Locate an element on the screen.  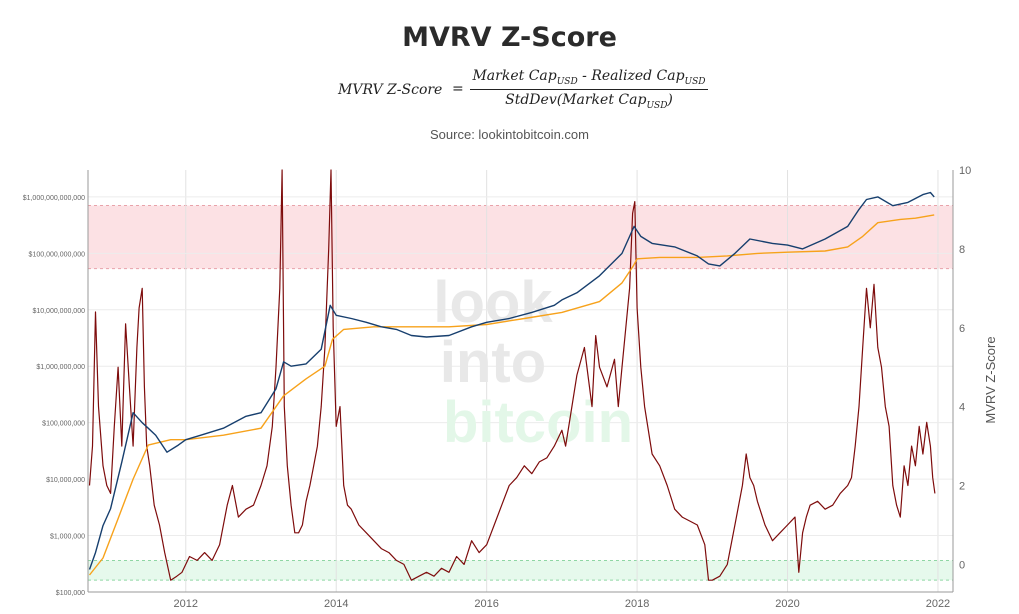
y-left-tick-label: $1,000,000 is located at coordinates (67, 537).